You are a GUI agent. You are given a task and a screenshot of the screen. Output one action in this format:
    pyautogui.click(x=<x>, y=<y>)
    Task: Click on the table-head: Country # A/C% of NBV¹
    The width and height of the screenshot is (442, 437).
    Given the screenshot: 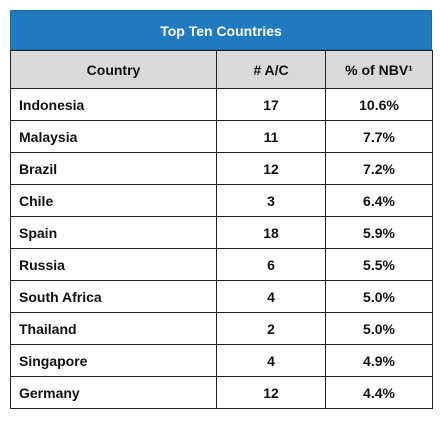 What is the action you would take?
    pyautogui.click(x=221, y=69)
    